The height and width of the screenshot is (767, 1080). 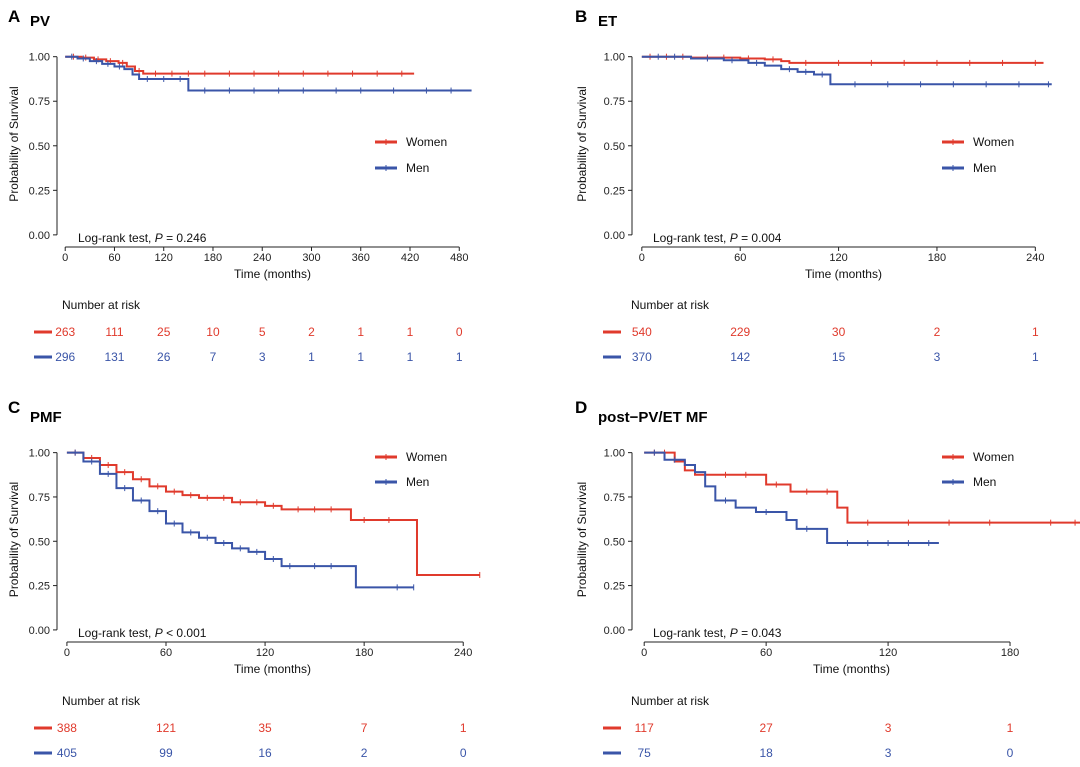 I want to click on risk-value-women: 2, so click(x=937, y=332).